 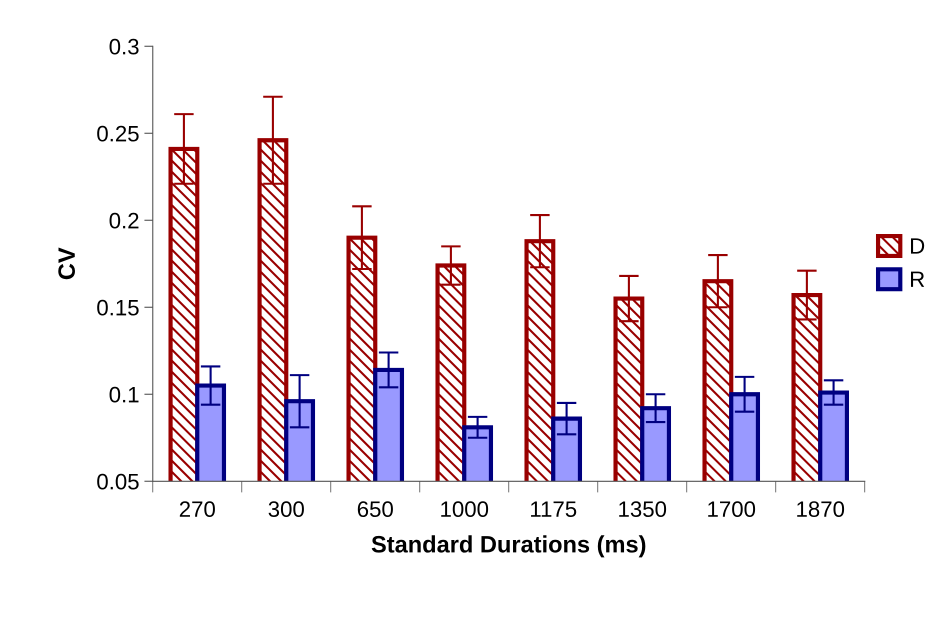 I want to click on x-tick-label: 1870, so click(x=820, y=509).